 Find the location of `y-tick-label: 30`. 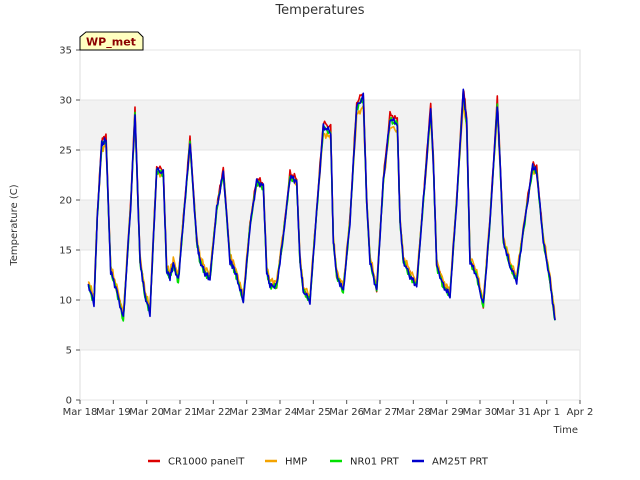

y-tick-label: 30 is located at coordinates (65, 101).